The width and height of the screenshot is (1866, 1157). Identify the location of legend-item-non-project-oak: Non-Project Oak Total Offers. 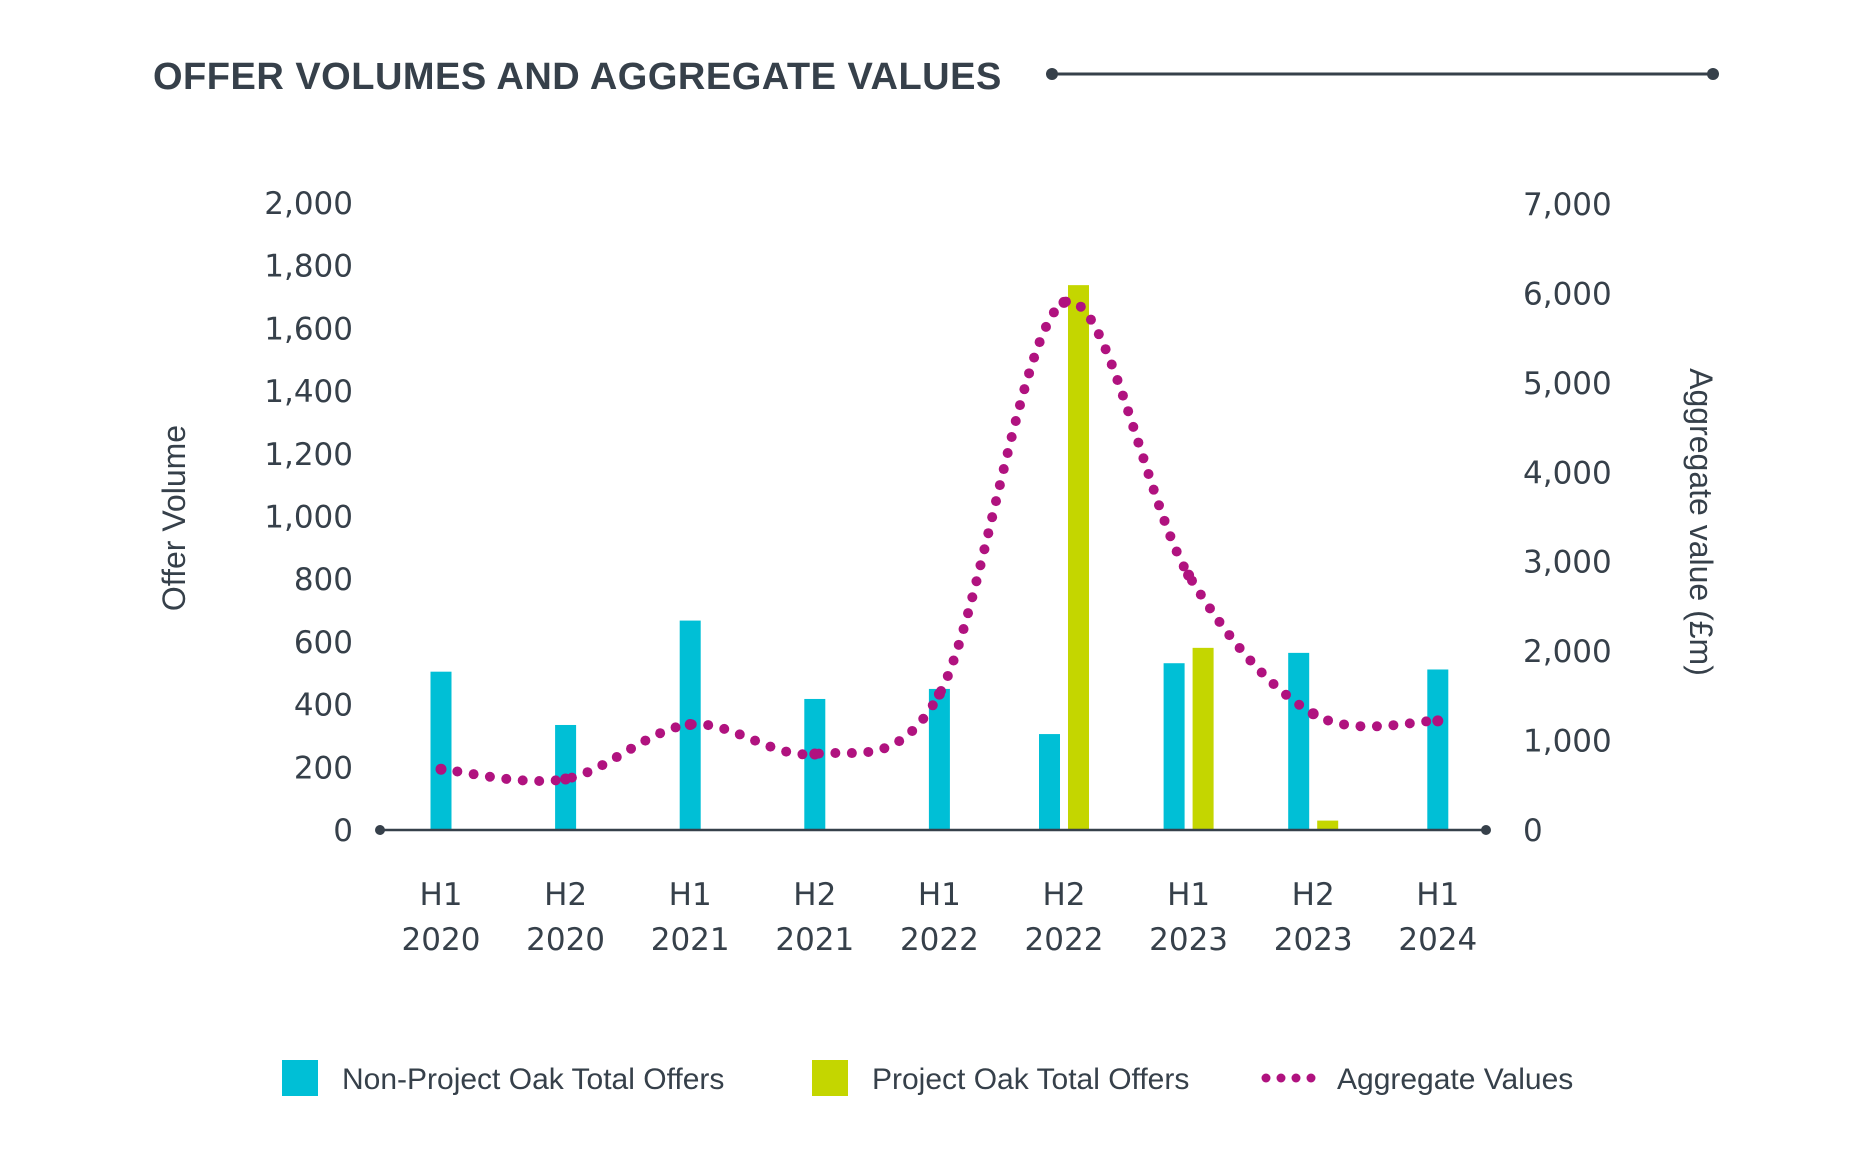
(503, 1078).